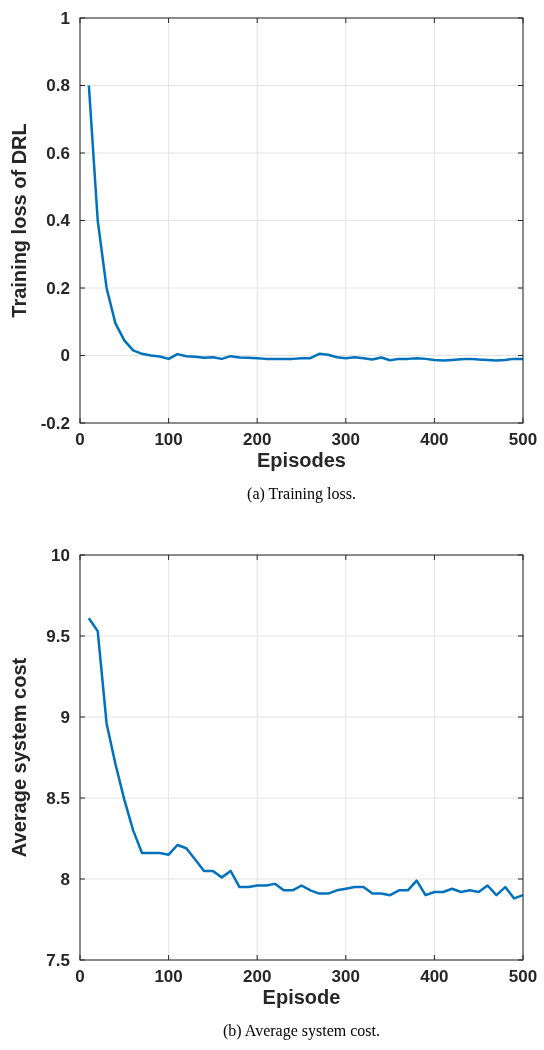 This screenshot has width=544, height=1050. Describe the element at coordinates (58, 153) in the screenshot. I see `y-tick-label: 0.6` at that location.